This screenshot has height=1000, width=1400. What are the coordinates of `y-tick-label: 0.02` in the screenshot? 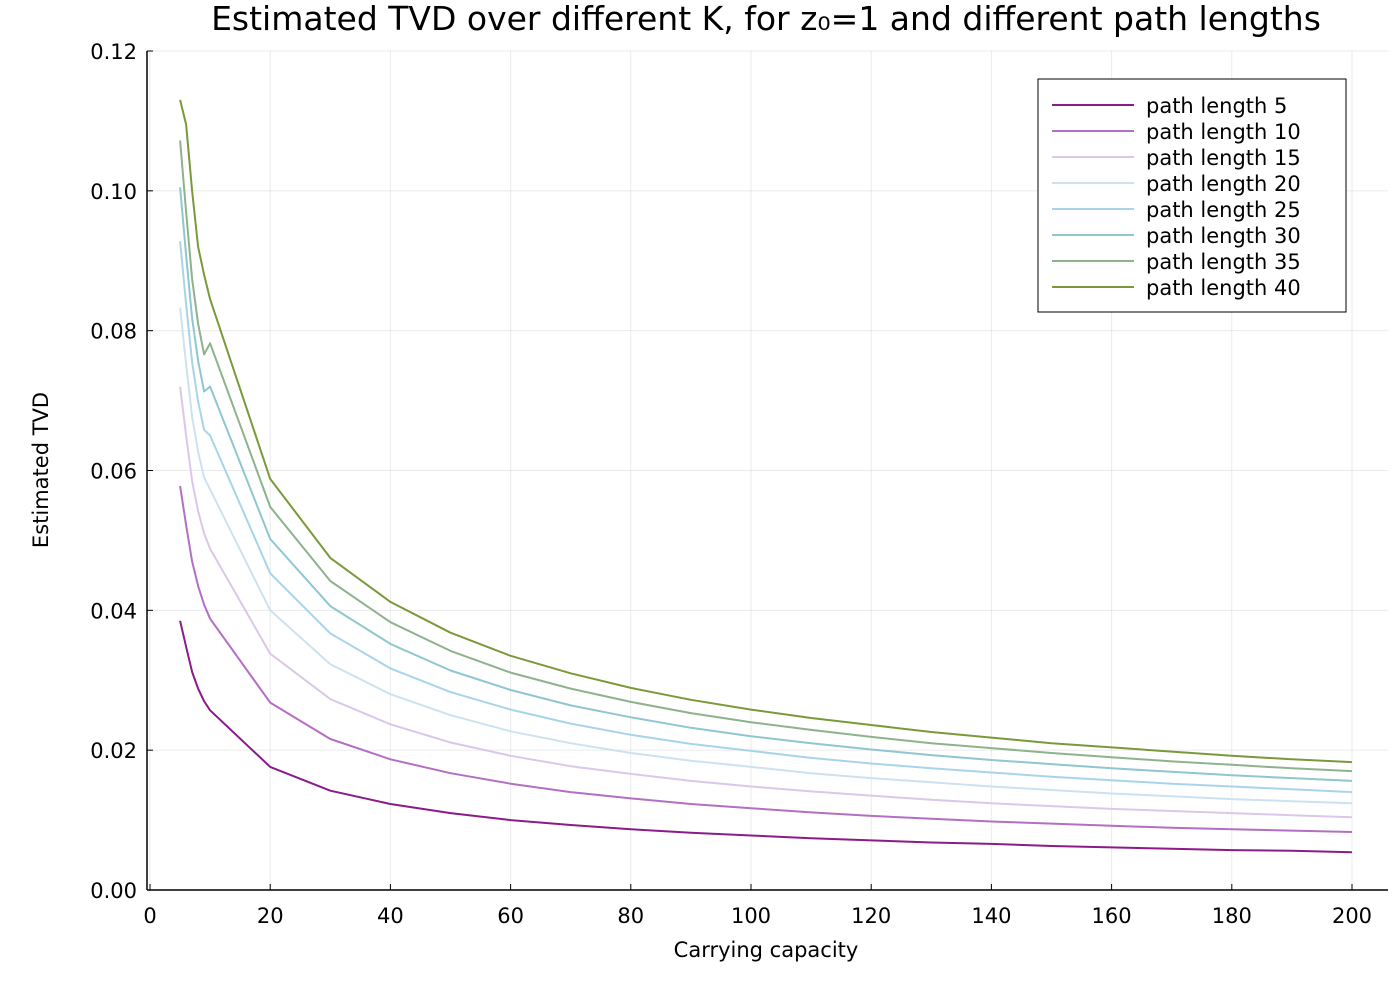 It's located at (113, 751).